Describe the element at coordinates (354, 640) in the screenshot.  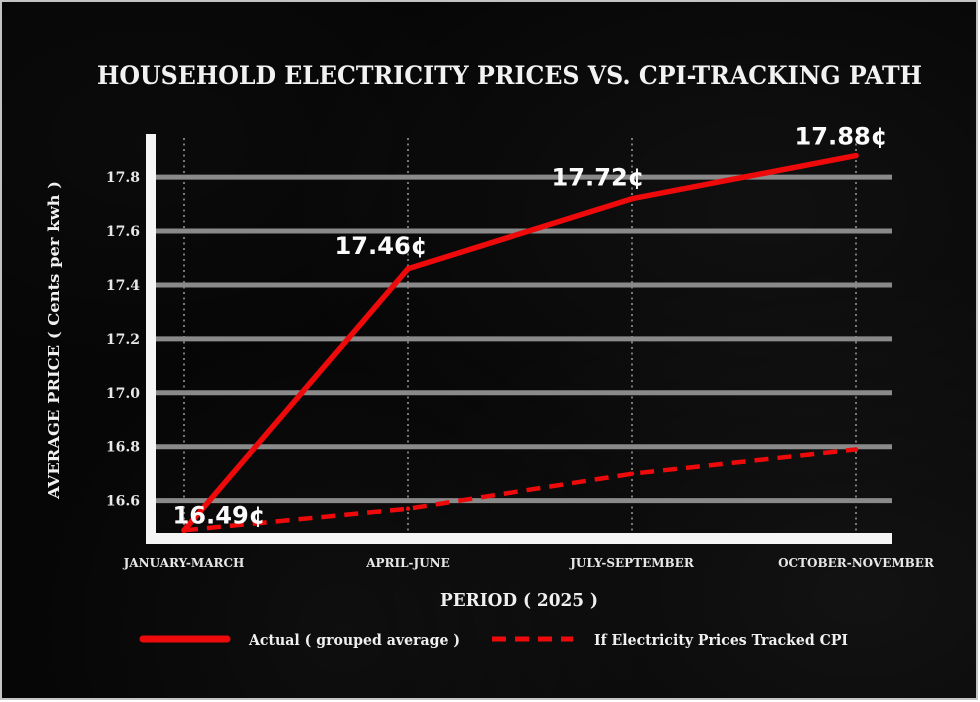
I see `legend-label-actual: Actual ( grouped average )` at that location.